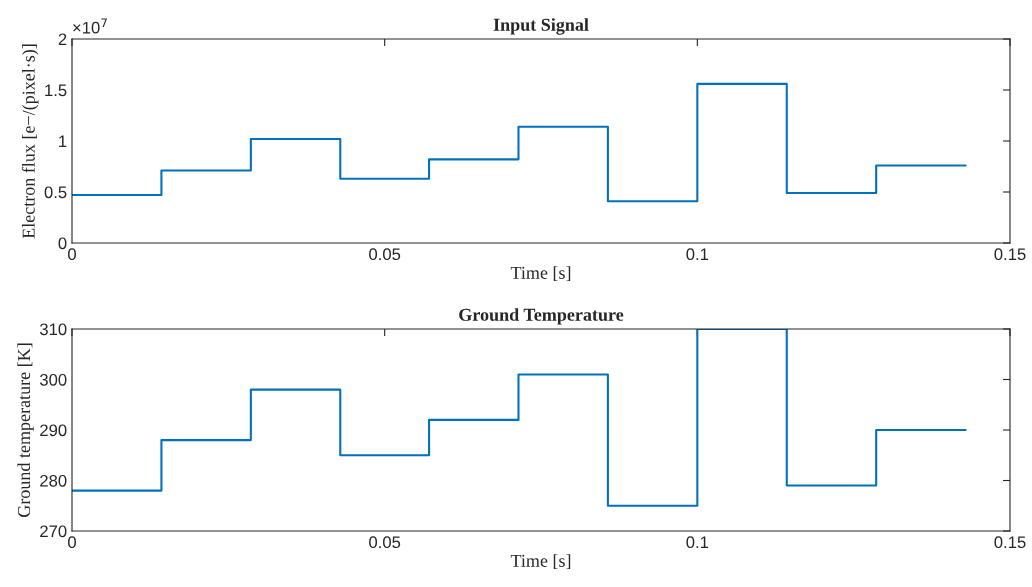 The height and width of the screenshot is (587, 1032). What do you see at coordinates (53, 531) in the screenshot?
I see `y-tick-label: 270` at bounding box center [53, 531].